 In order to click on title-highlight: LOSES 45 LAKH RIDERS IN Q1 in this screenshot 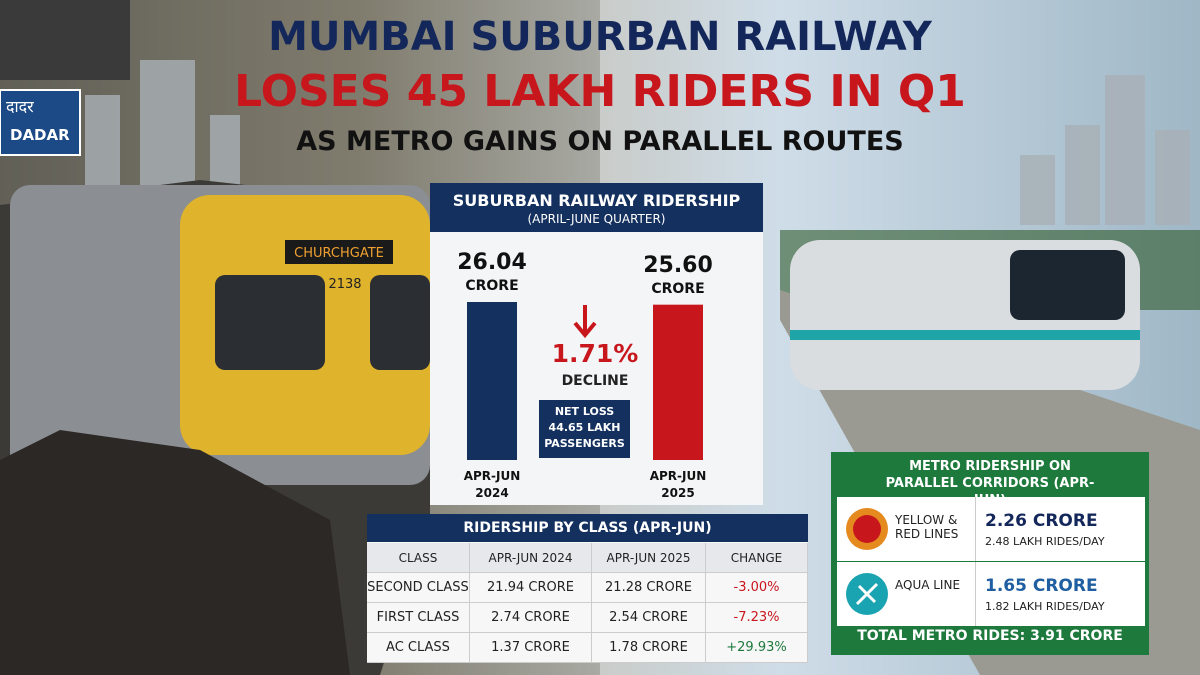, I will do `click(600, 91)`.